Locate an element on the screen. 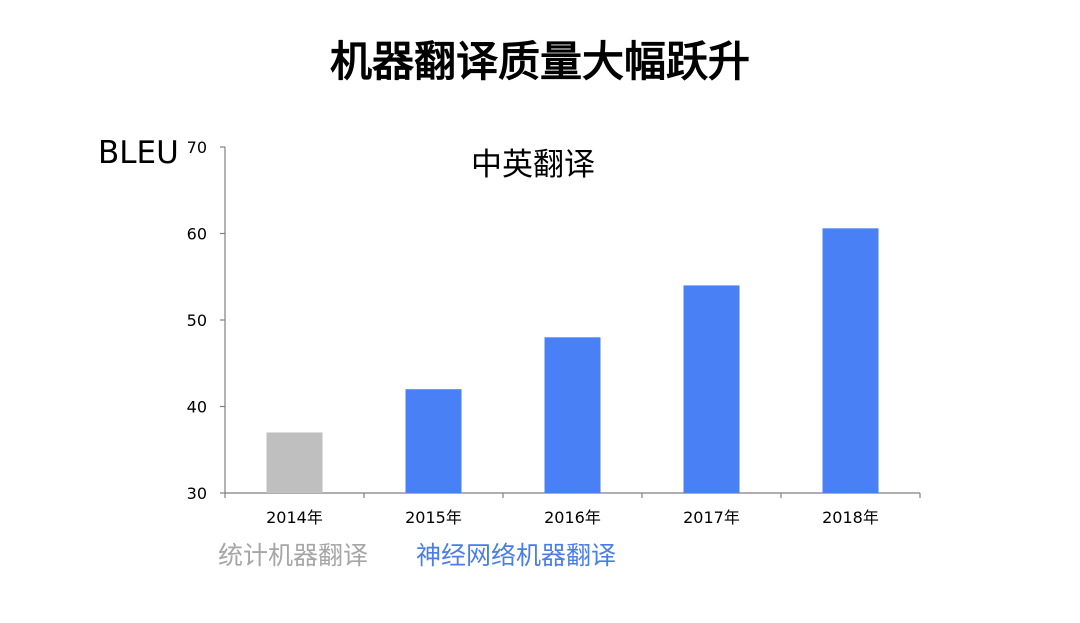 The image size is (1080, 623). y-tick-label: 60 is located at coordinates (197, 234).